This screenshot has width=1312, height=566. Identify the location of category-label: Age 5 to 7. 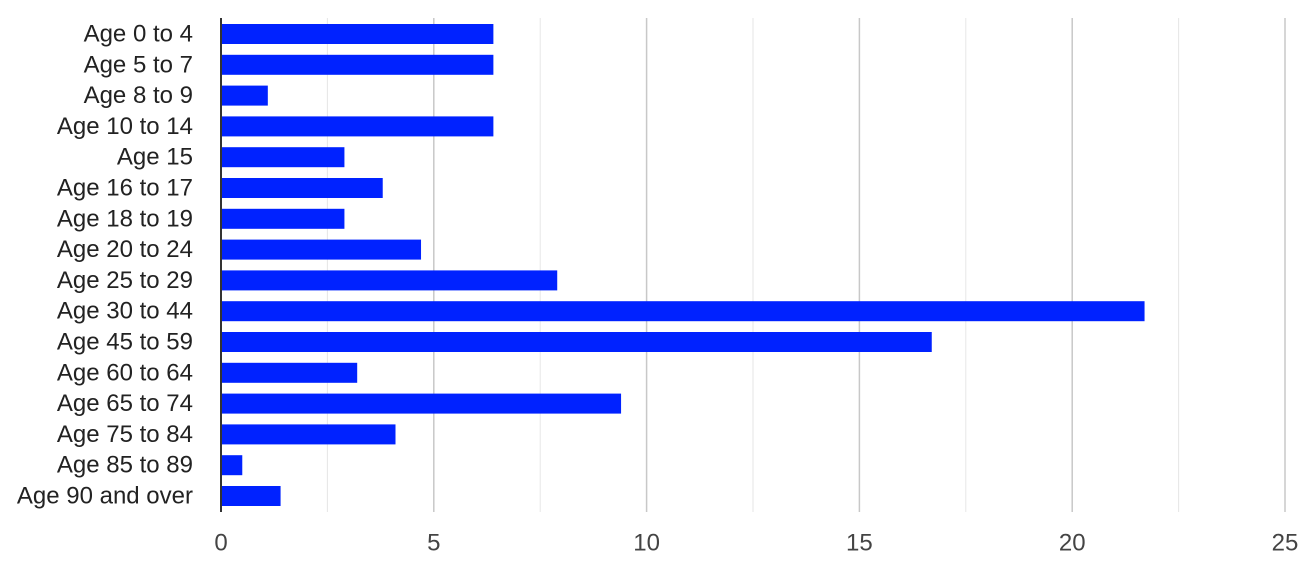
(138, 64).